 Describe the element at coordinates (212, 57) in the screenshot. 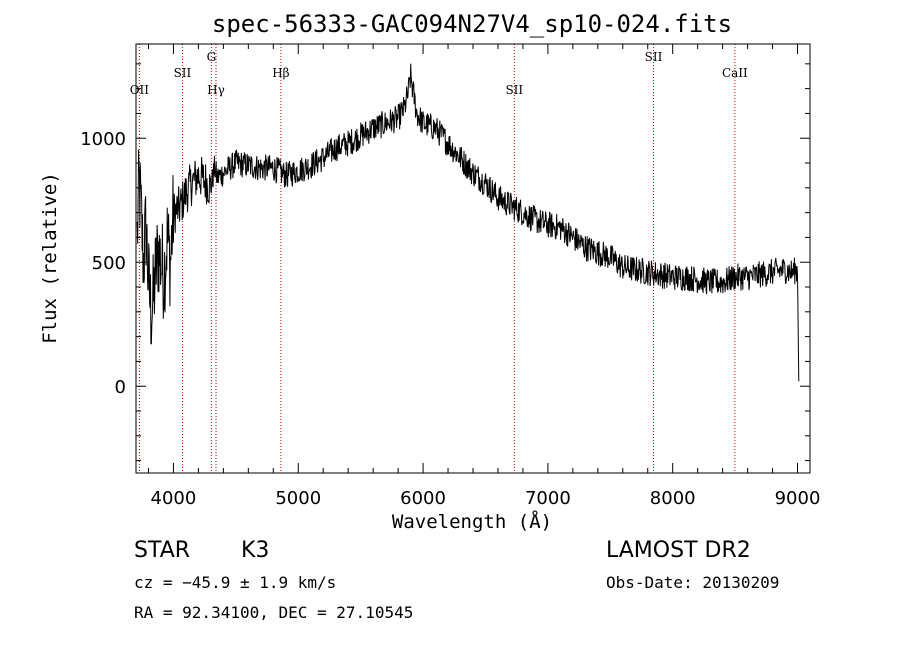

I see `spectral-line-label: G` at that location.